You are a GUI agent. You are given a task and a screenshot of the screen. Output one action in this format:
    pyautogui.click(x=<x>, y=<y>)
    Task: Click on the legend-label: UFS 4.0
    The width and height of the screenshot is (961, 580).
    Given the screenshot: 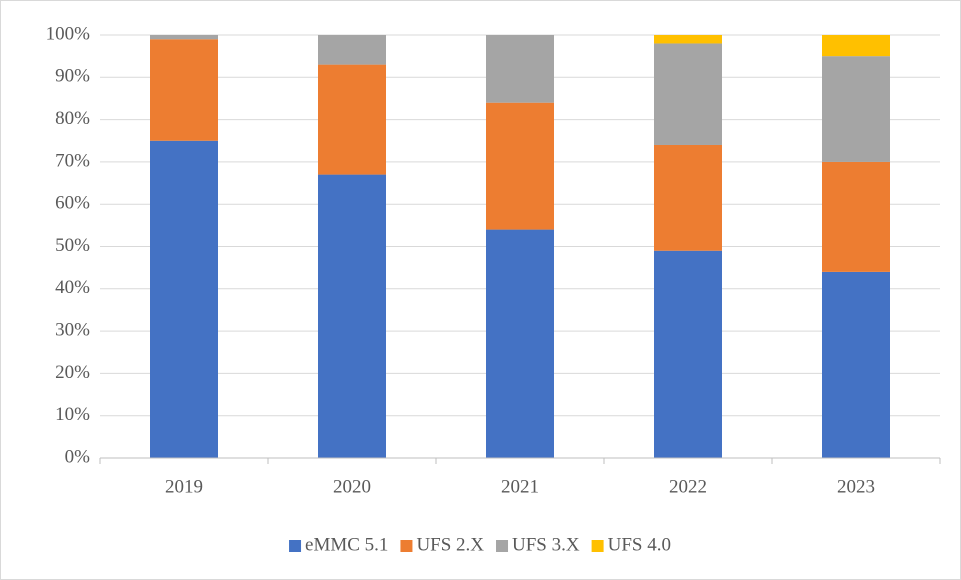 What is the action you would take?
    pyautogui.click(x=639, y=544)
    